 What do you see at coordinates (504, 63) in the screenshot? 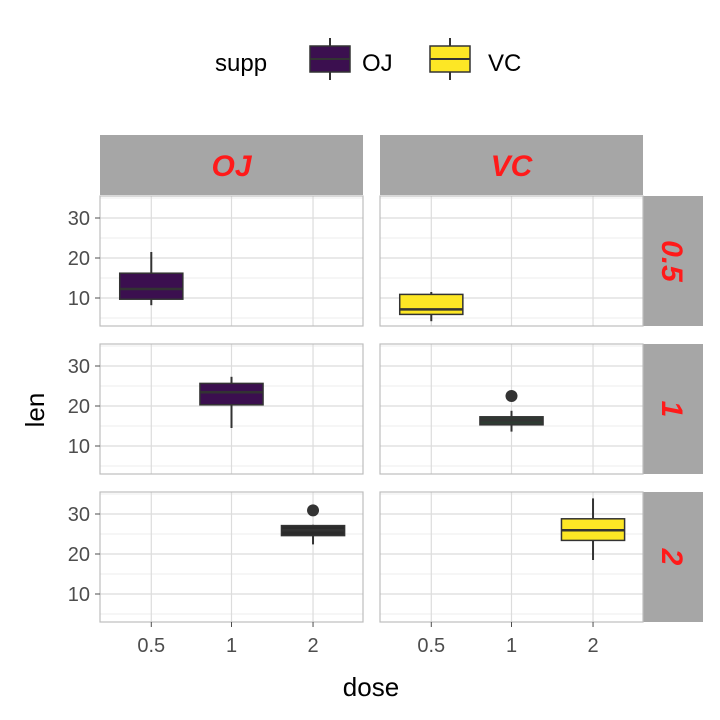
I see `legend-label-vc: VC` at bounding box center [504, 63].